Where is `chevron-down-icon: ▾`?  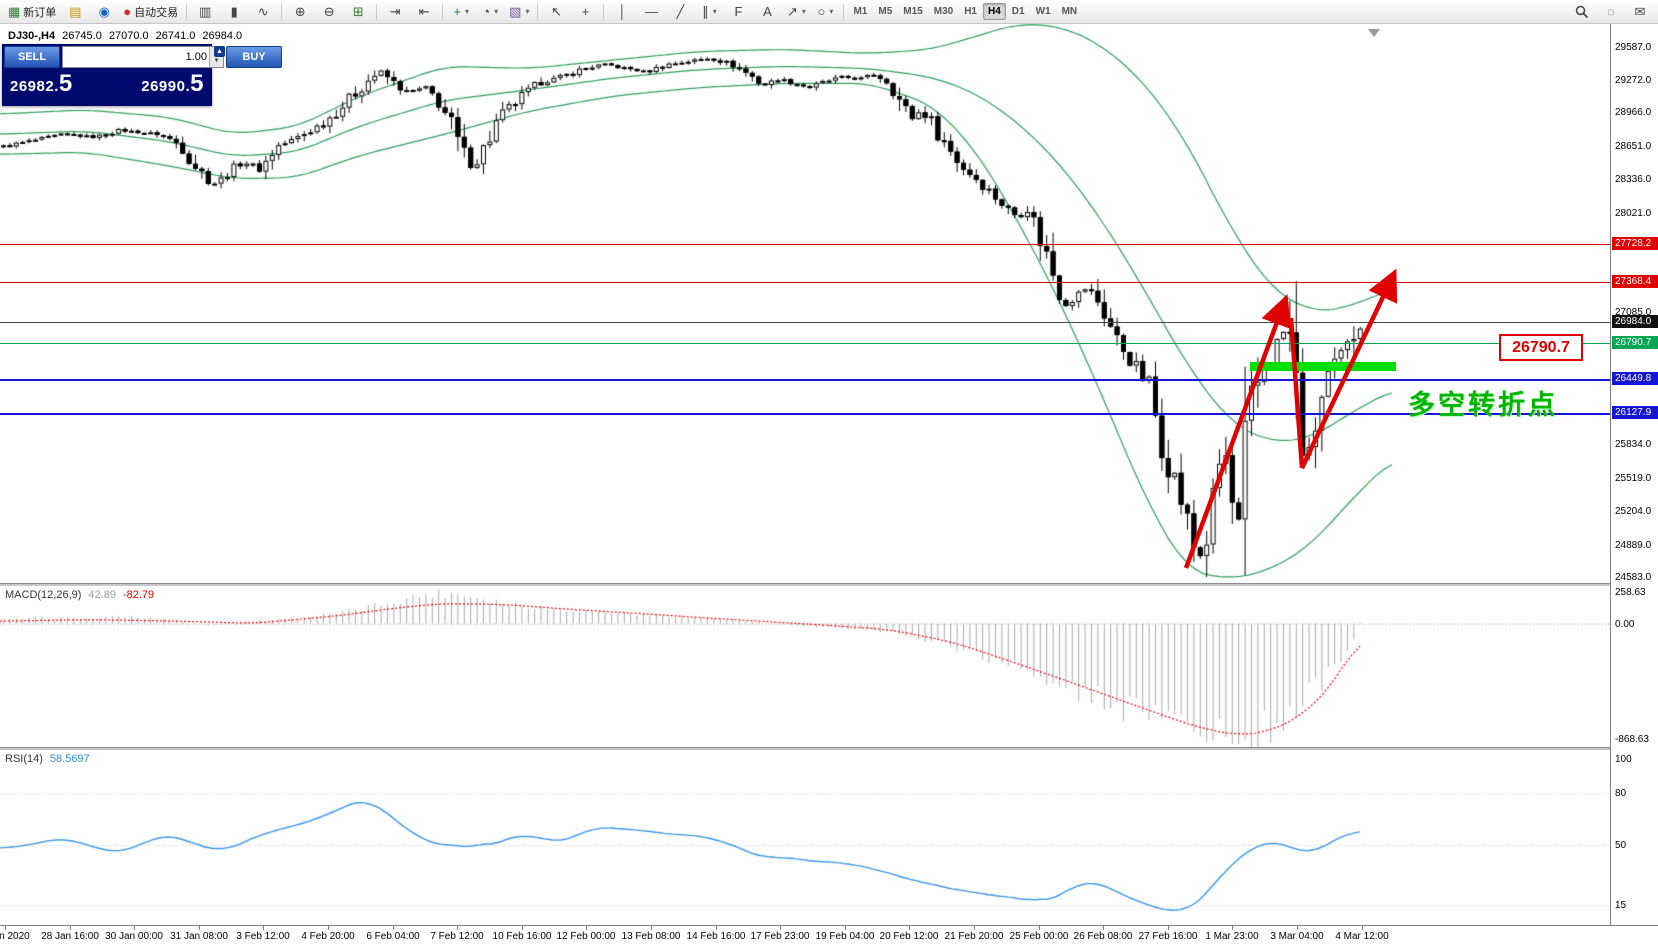 chevron-down-icon: ▾ is located at coordinates (803, 11).